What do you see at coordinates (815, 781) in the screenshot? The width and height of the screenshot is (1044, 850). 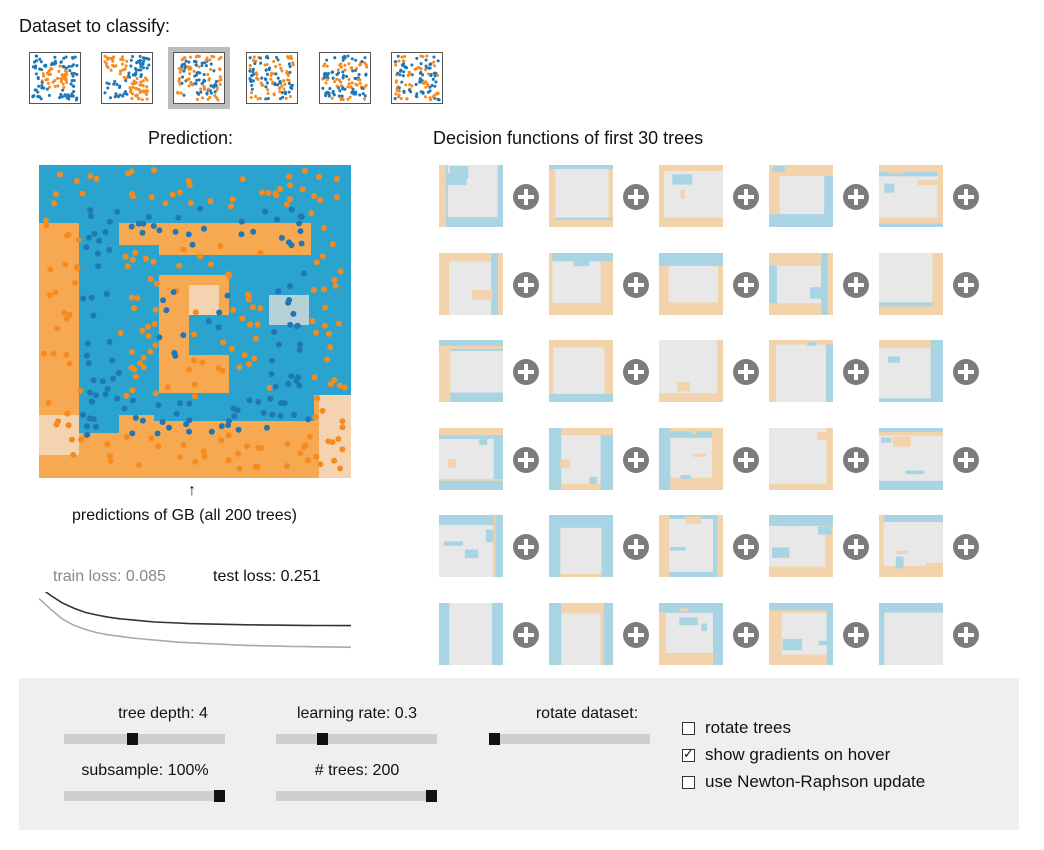 I see `newton-label: use Newton-Raphson update` at bounding box center [815, 781].